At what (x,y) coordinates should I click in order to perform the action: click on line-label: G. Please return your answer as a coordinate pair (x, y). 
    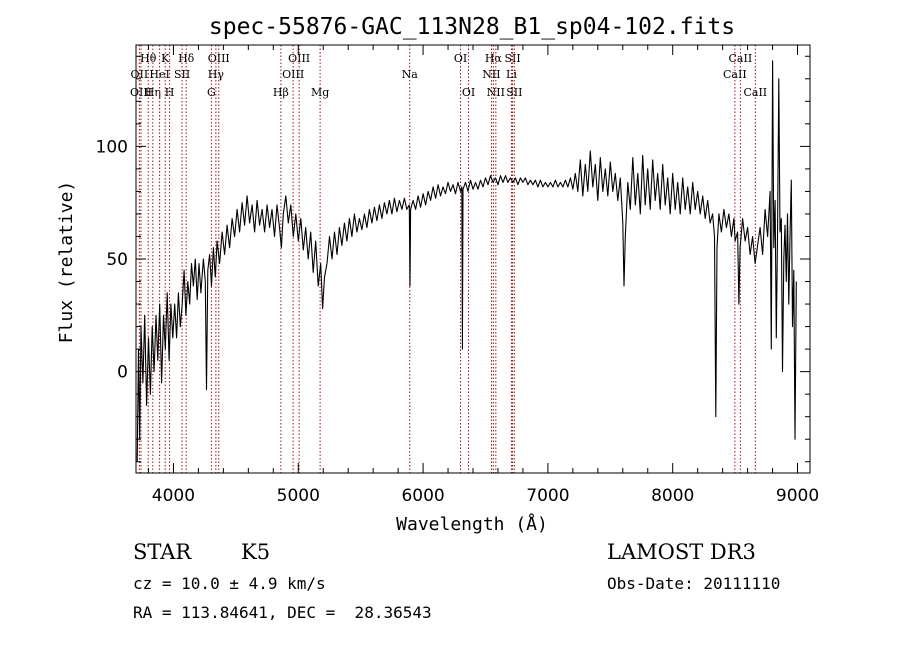
    Looking at the image, I should click on (211, 92).